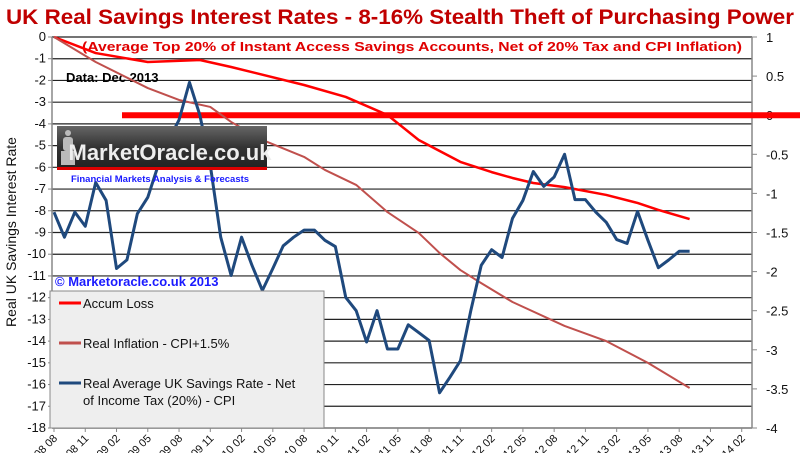  Describe the element at coordinates (36, 384) in the screenshot. I see `y-tick-label: -16` at that location.